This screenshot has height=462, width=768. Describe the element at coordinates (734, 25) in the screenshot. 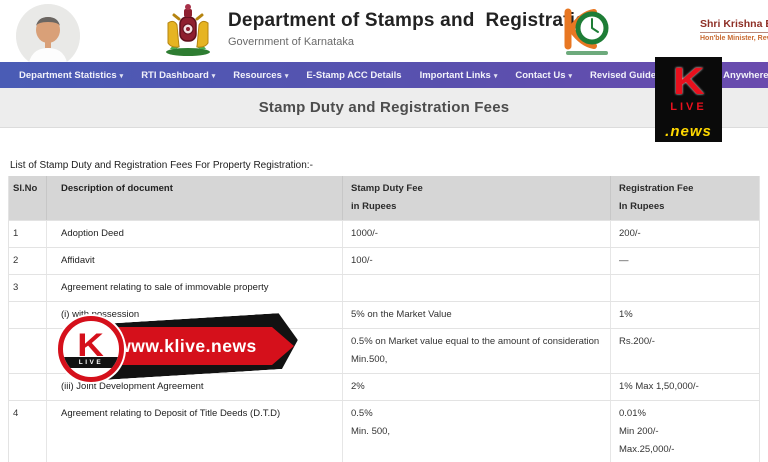

I see `minister-name-link: Shri Krishna Byre Gowda` at that location.